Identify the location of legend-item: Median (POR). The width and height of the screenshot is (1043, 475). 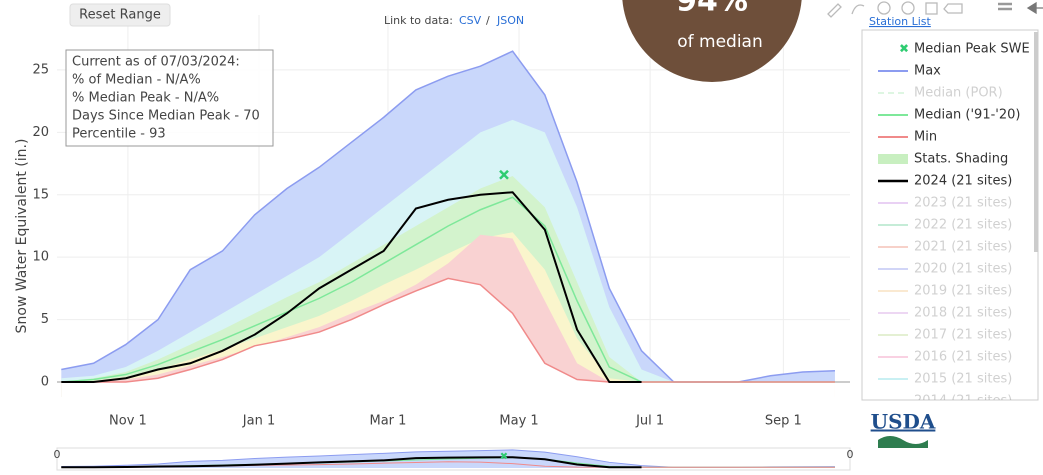
(940, 93).